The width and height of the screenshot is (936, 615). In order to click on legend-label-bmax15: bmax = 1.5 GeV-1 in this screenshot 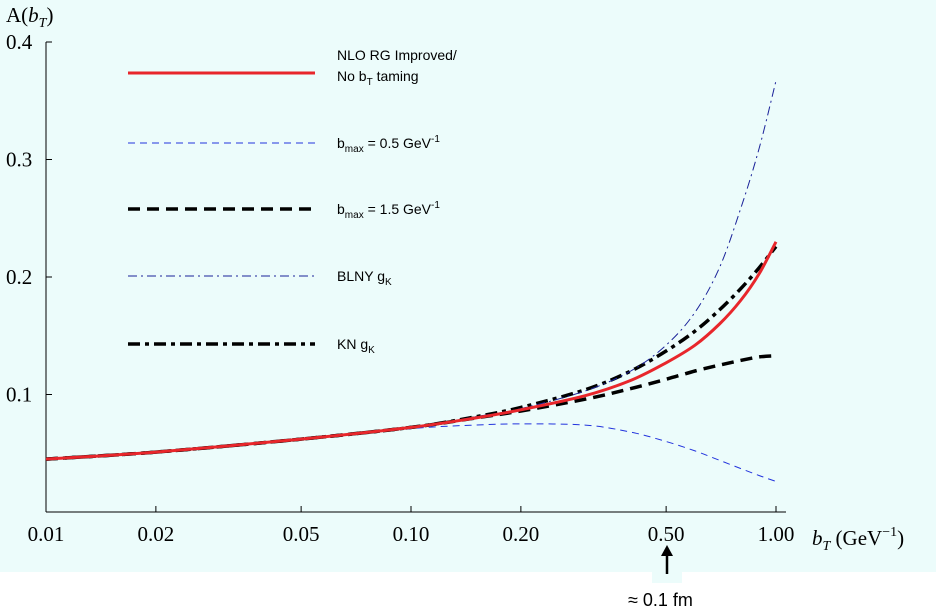, I will do `click(388, 210)`.